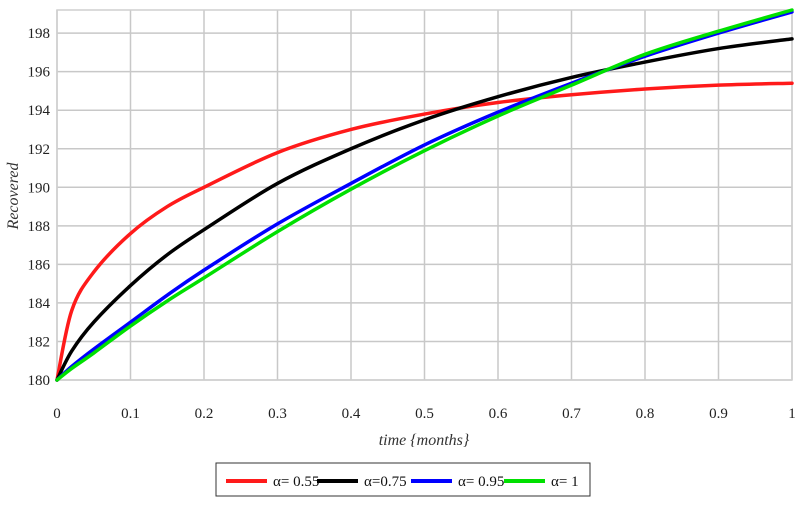  I want to click on y-tick-label: 190, so click(39, 188).